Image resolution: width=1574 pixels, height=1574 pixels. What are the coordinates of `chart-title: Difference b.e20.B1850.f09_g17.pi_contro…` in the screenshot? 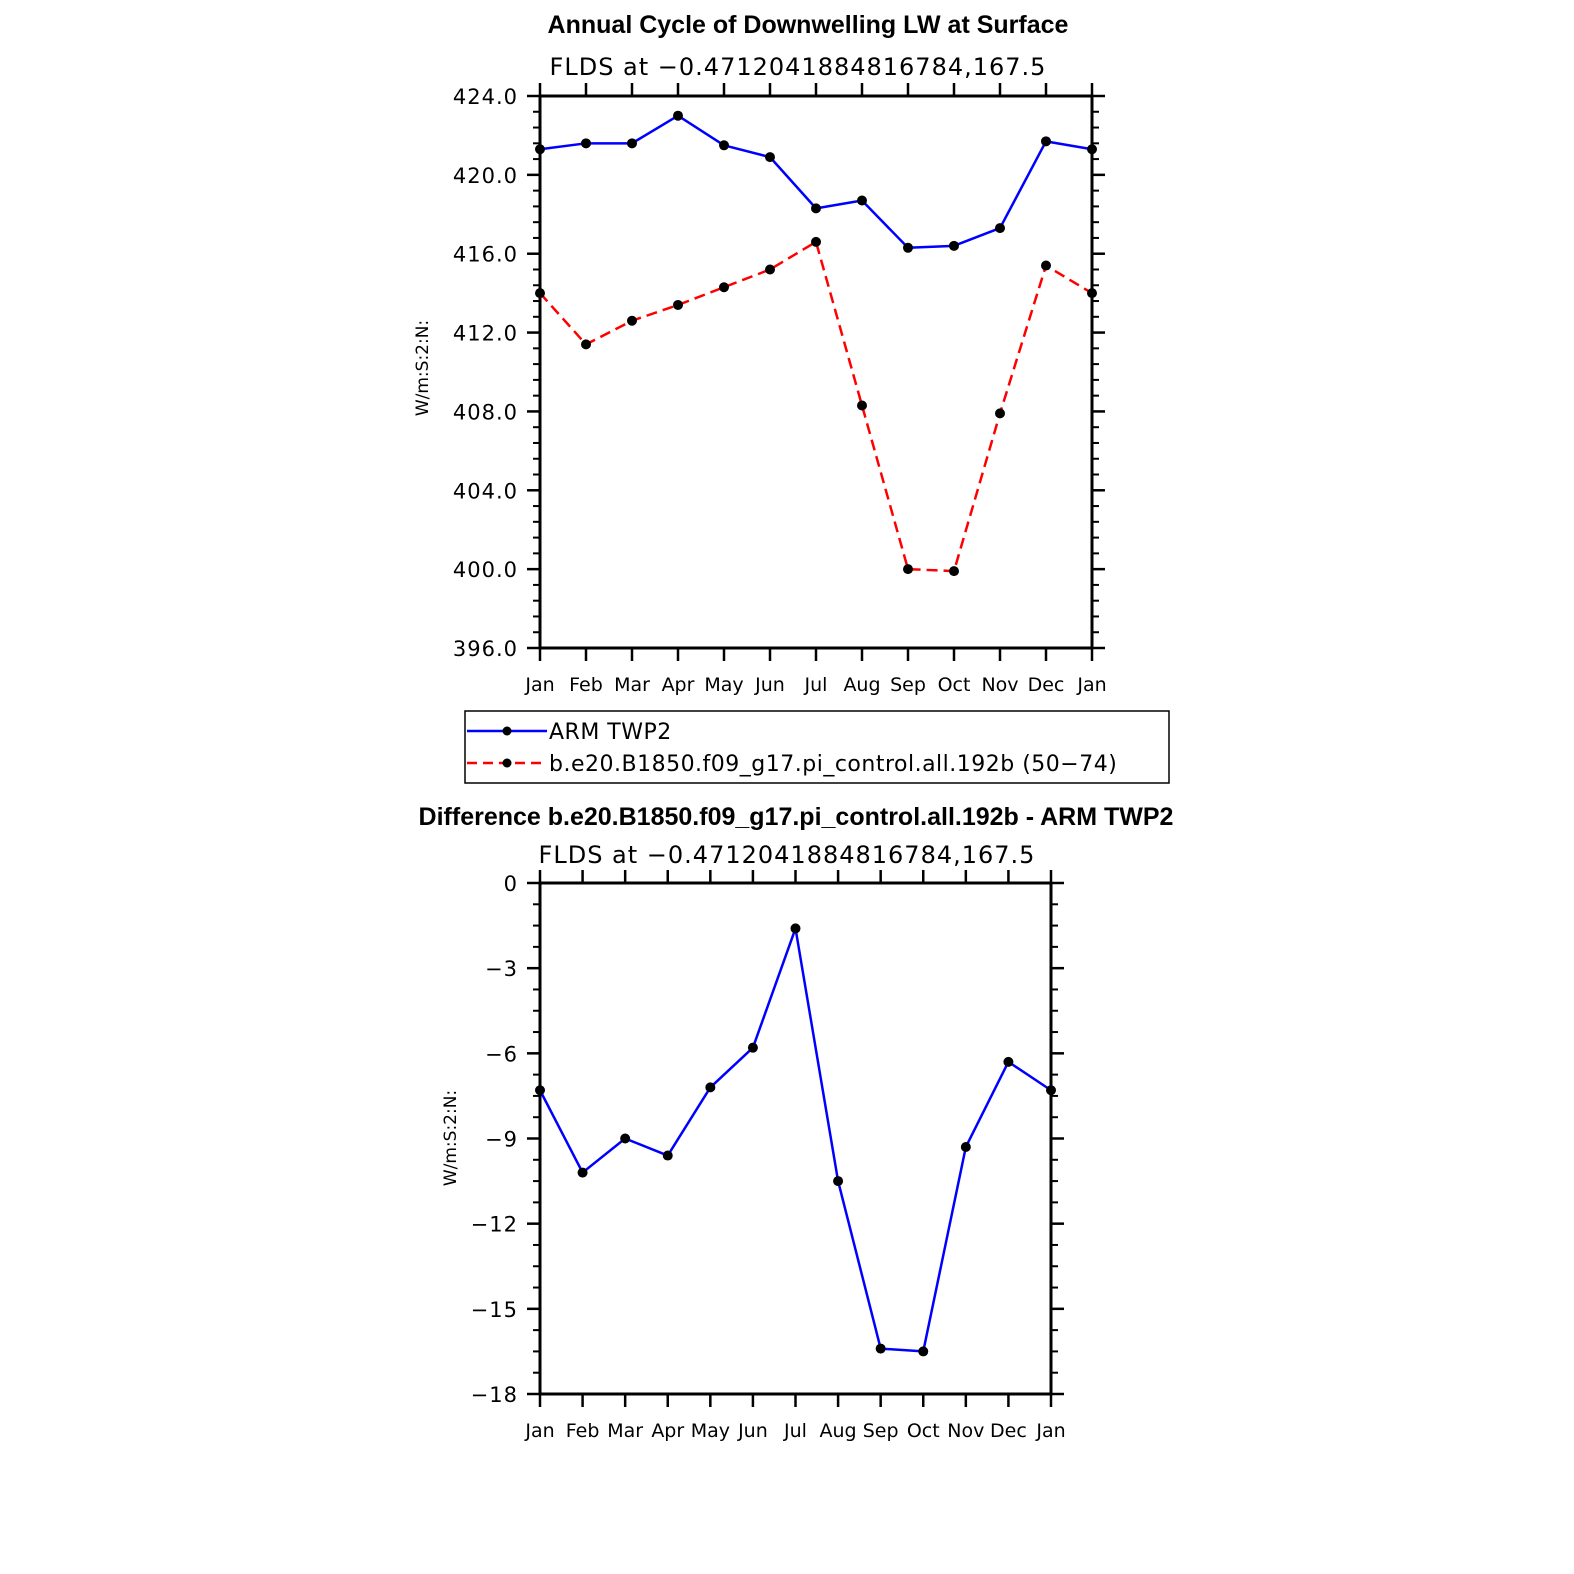 It's located at (796, 817).